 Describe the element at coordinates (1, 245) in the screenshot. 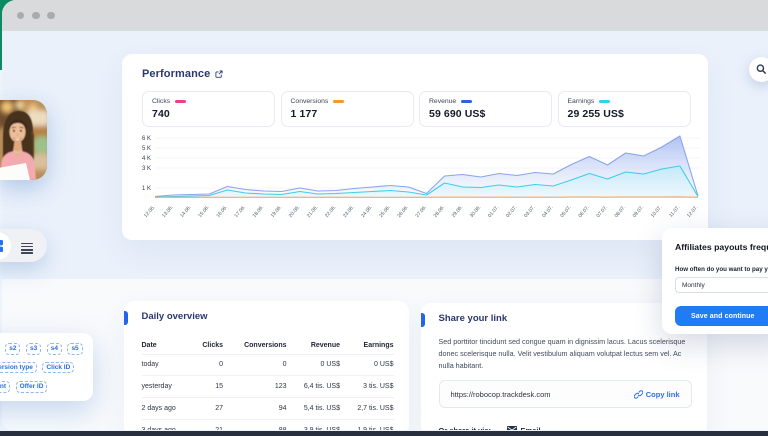

I see `apps-grid-icon` at that location.